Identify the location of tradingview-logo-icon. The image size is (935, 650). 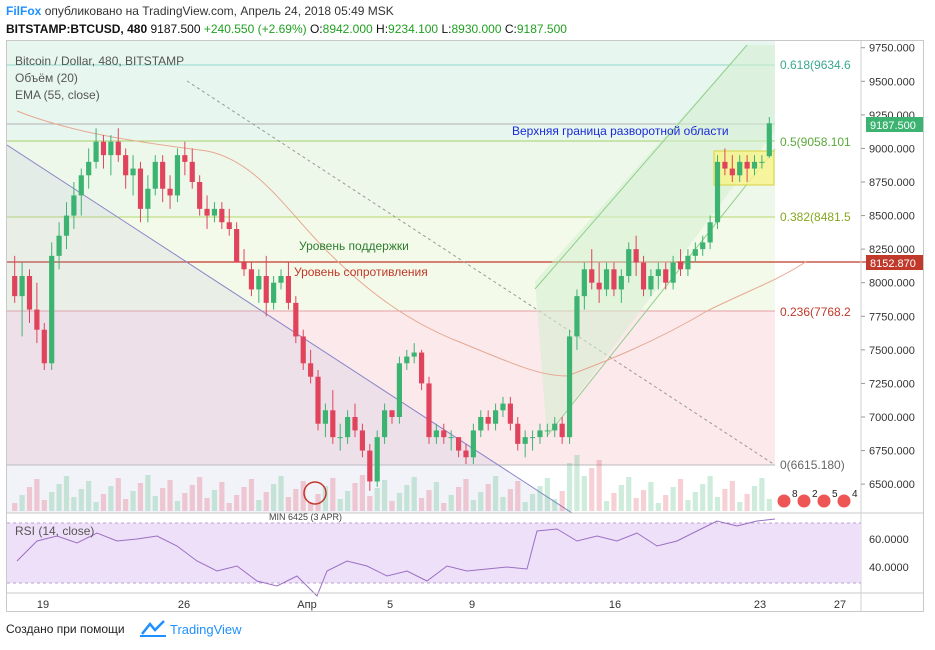
(153, 628).